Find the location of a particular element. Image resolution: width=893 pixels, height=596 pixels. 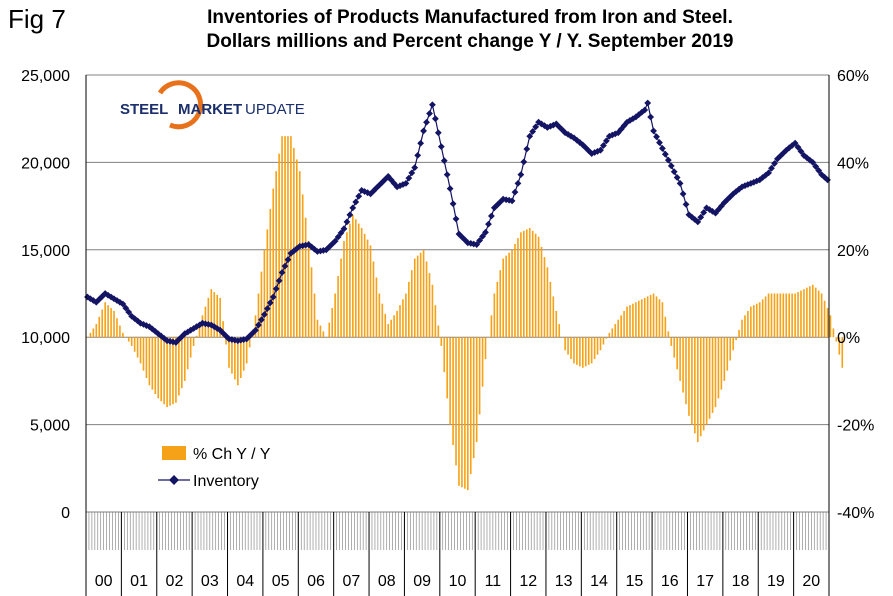

x-tick-label: 20 is located at coordinates (811, 581).